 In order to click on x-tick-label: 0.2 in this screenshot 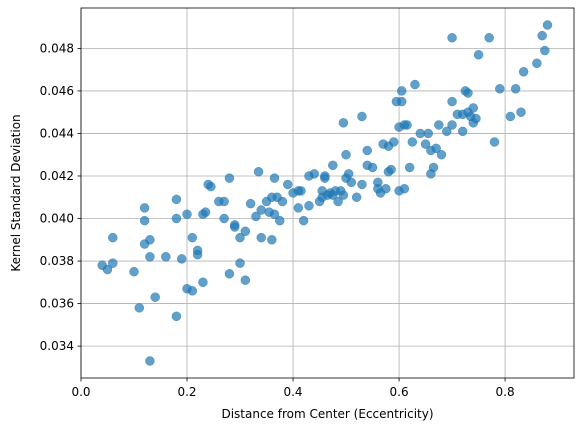, I will do `click(186, 392)`.